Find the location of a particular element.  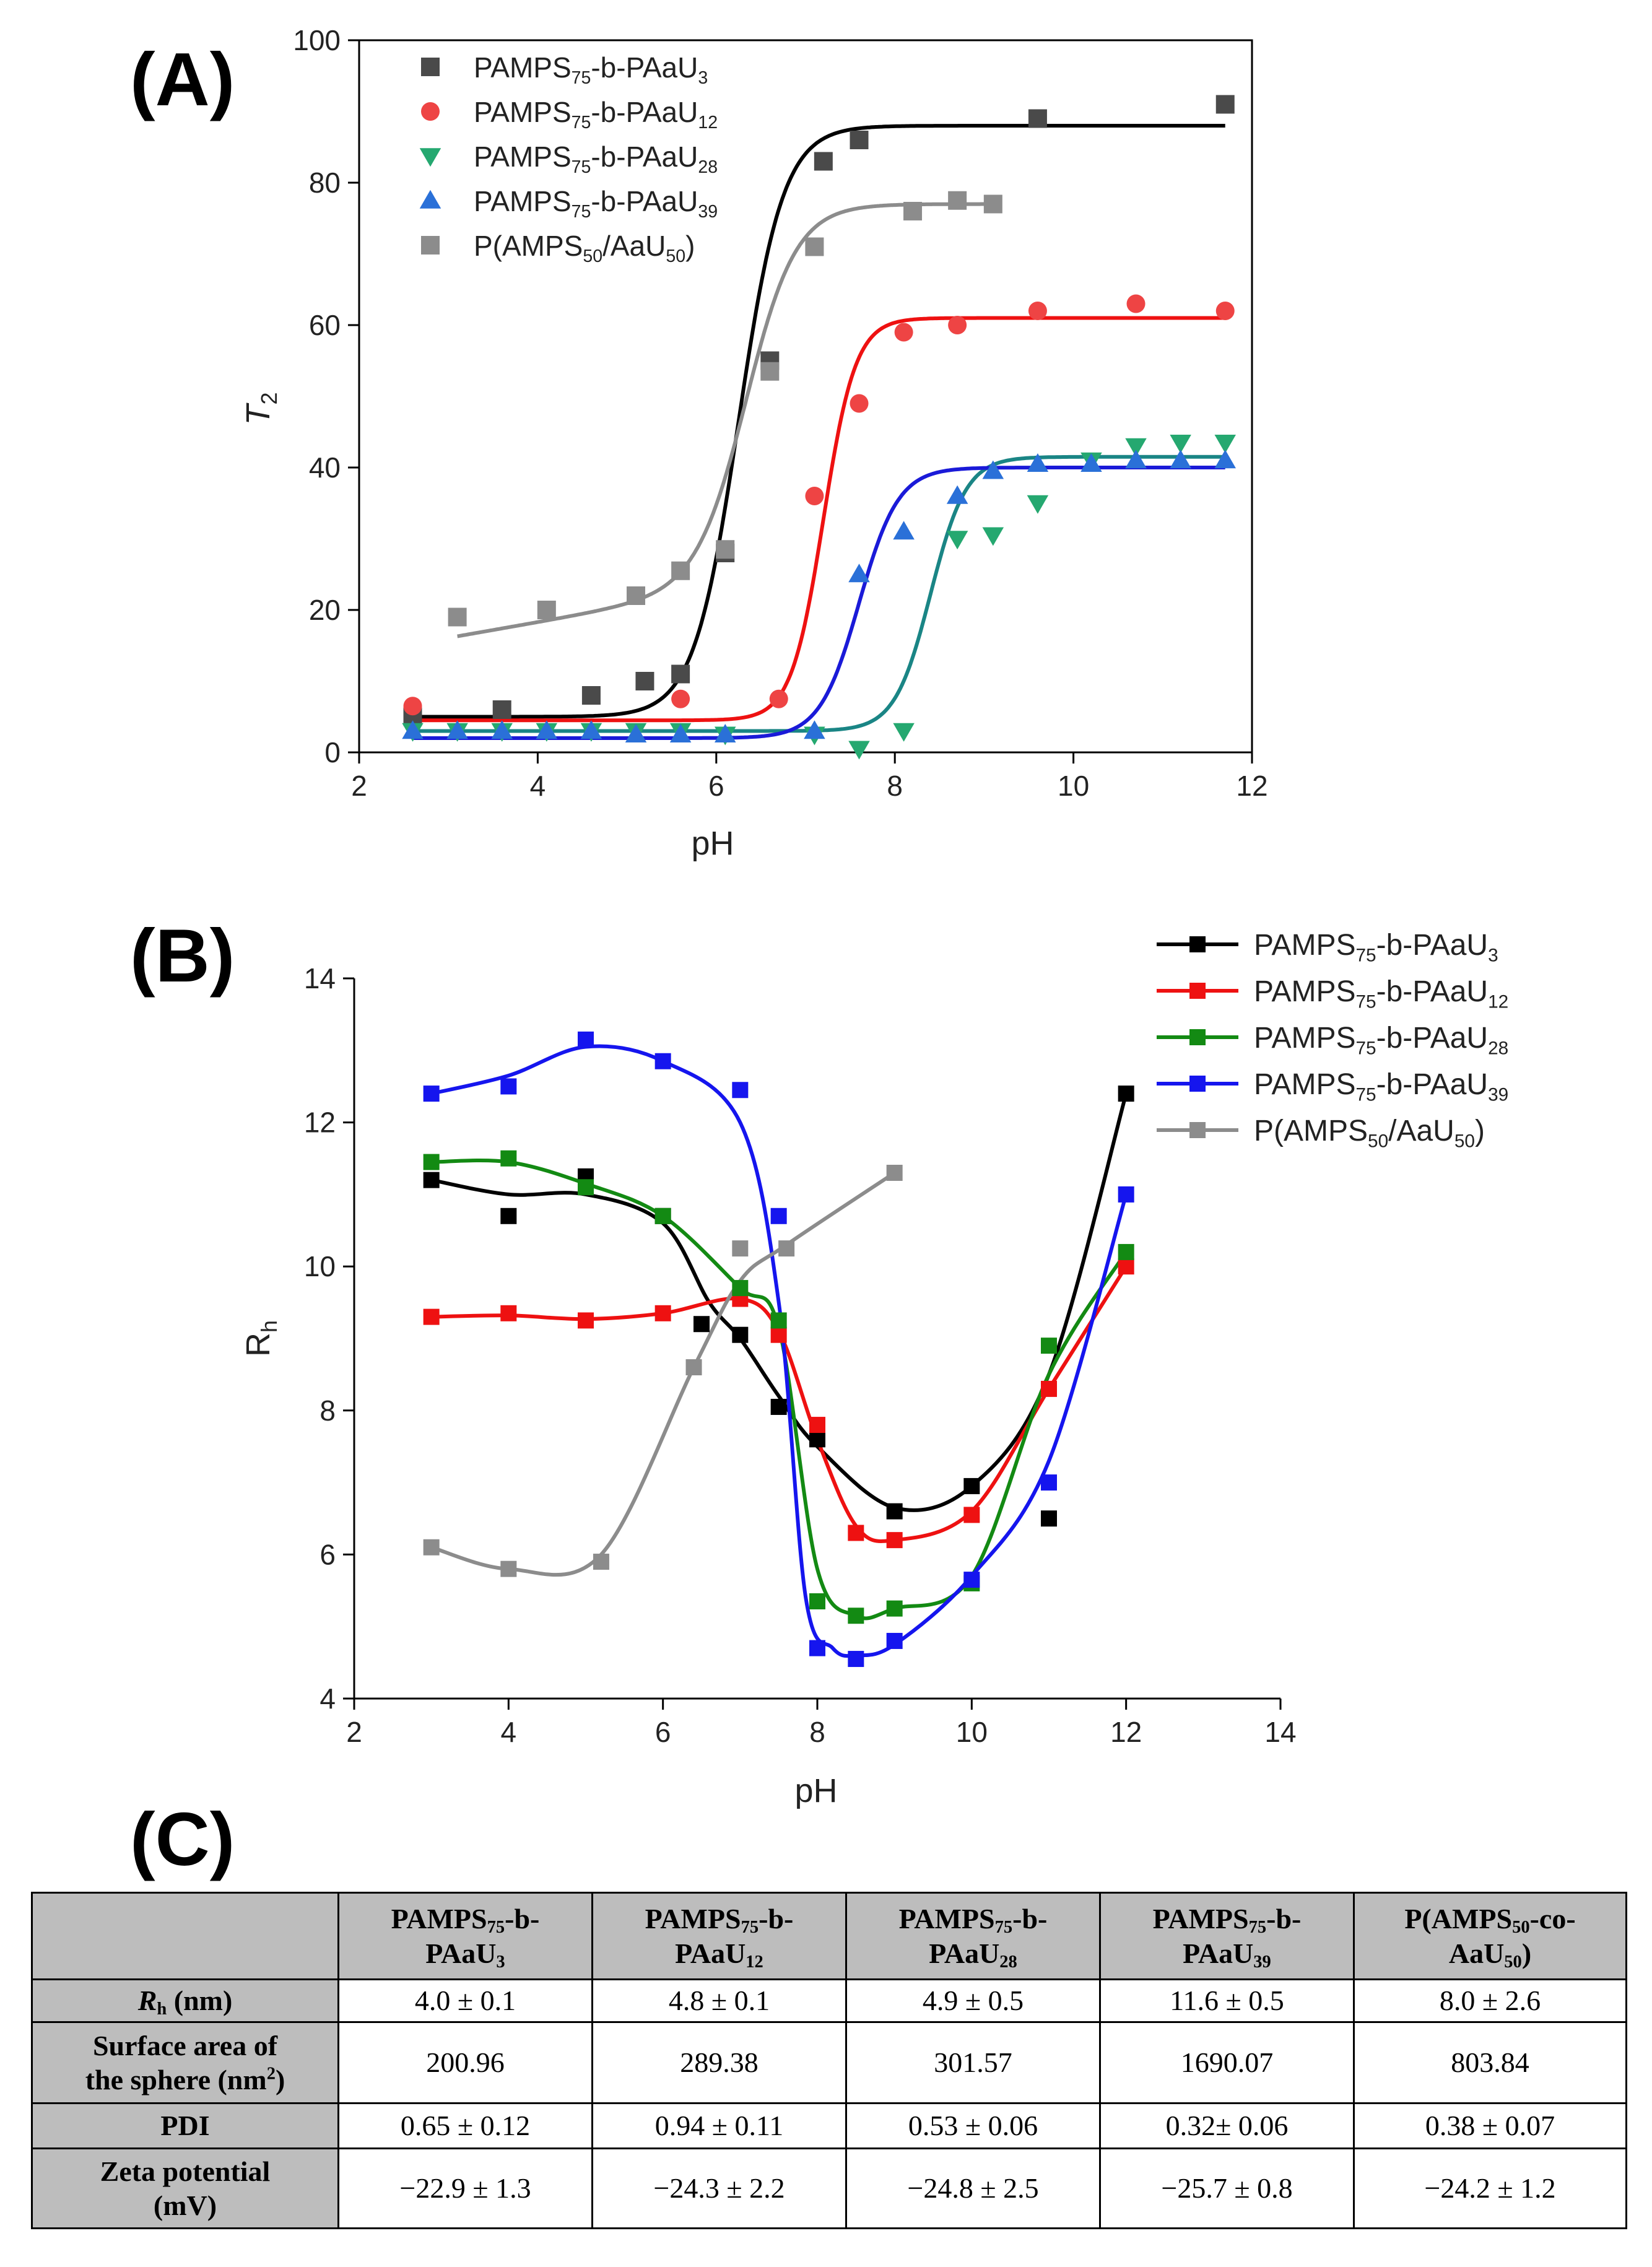

panel-b-label: (B) is located at coordinates (183, 955).